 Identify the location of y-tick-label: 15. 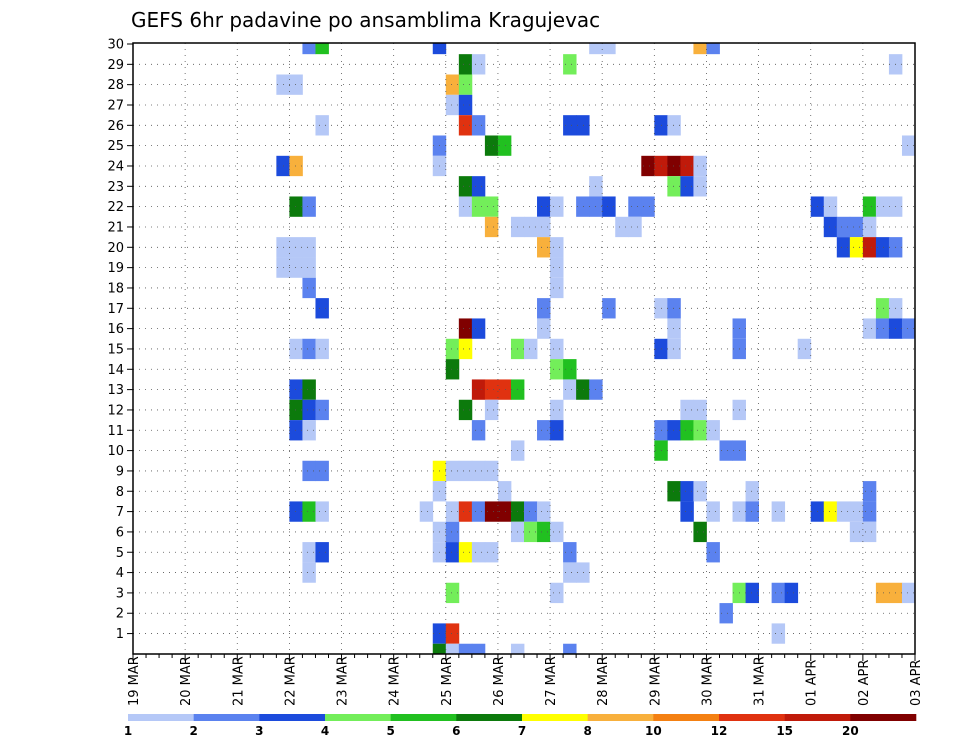
(115, 349).